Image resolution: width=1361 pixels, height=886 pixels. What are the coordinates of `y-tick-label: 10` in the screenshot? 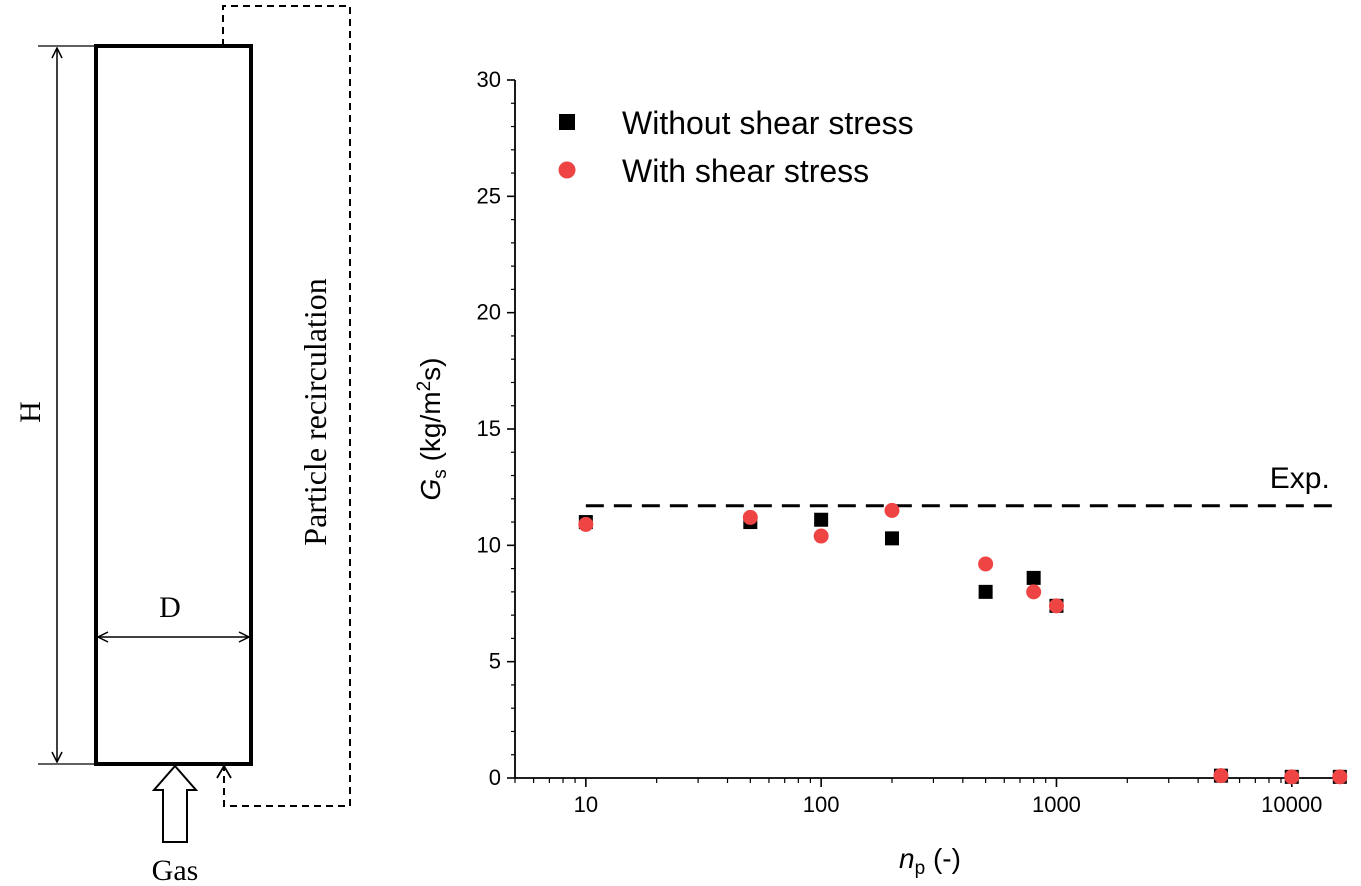 It's located at (489, 544).